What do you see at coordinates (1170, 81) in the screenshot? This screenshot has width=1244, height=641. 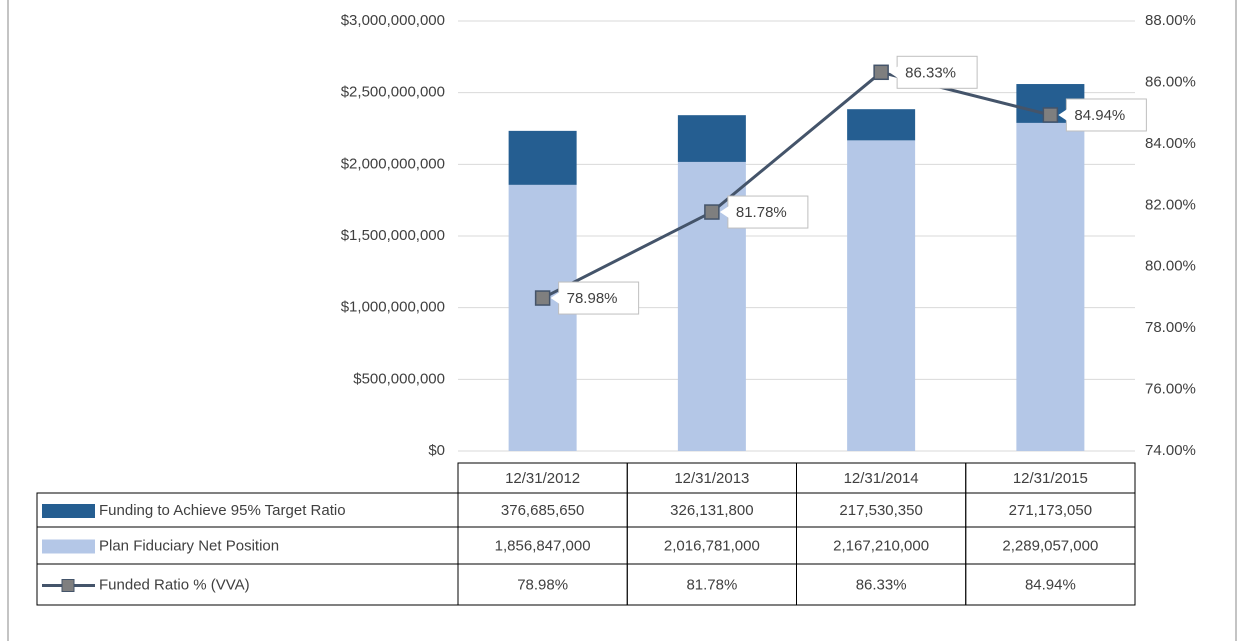 I see `y2-tick-label: 86.00%` at bounding box center [1170, 81].